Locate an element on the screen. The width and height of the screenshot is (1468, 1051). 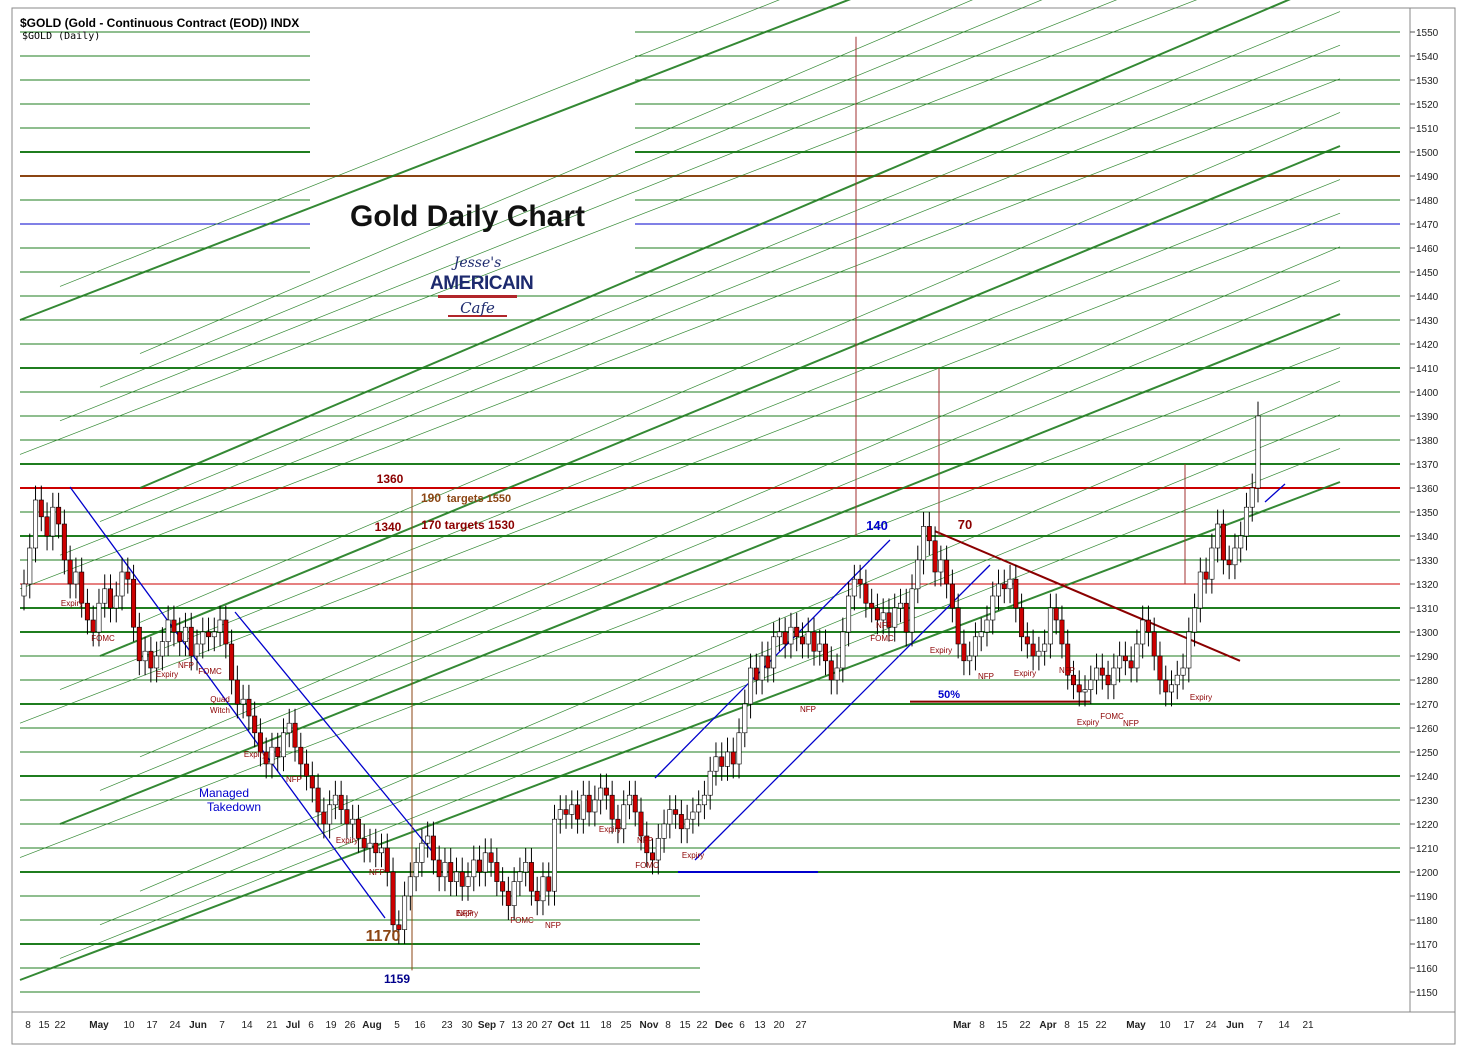
y-tick-label: 1250 is located at coordinates (1427, 753).